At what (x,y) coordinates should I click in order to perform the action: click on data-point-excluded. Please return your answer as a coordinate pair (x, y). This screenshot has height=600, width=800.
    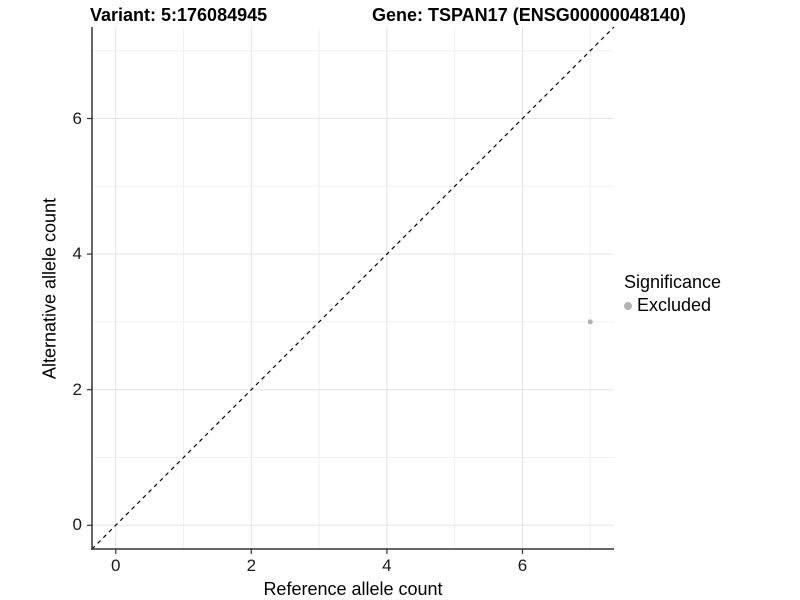
    Looking at the image, I should click on (590, 322).